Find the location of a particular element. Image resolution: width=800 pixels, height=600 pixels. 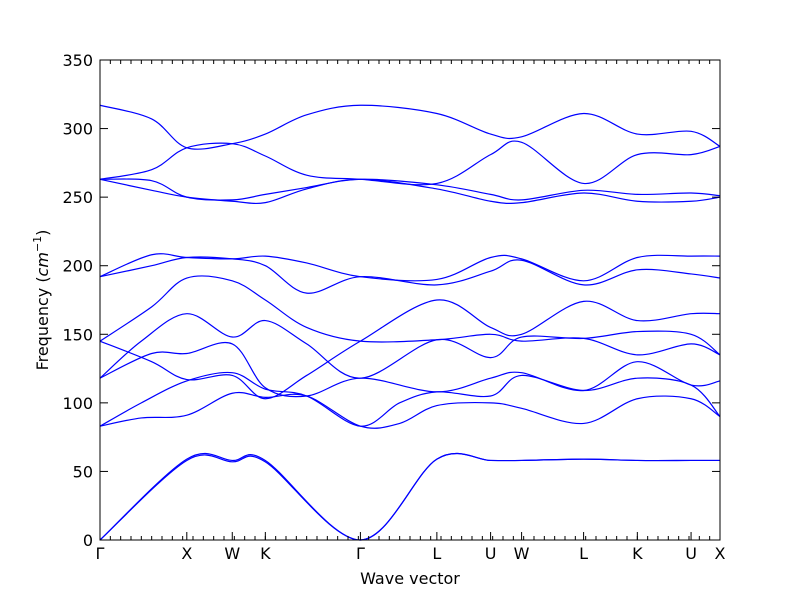

y-tick-label: 200 is located at coordinates (77, 266).